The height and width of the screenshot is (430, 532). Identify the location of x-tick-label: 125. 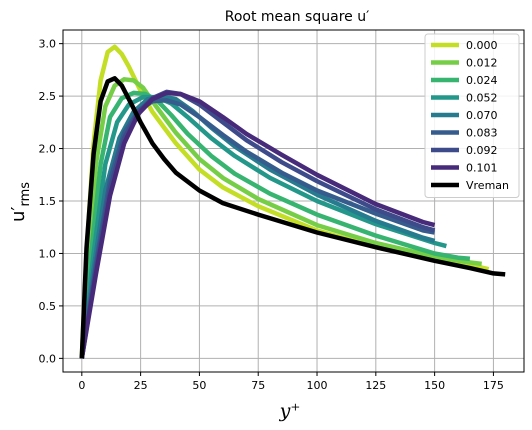
(375, 385).